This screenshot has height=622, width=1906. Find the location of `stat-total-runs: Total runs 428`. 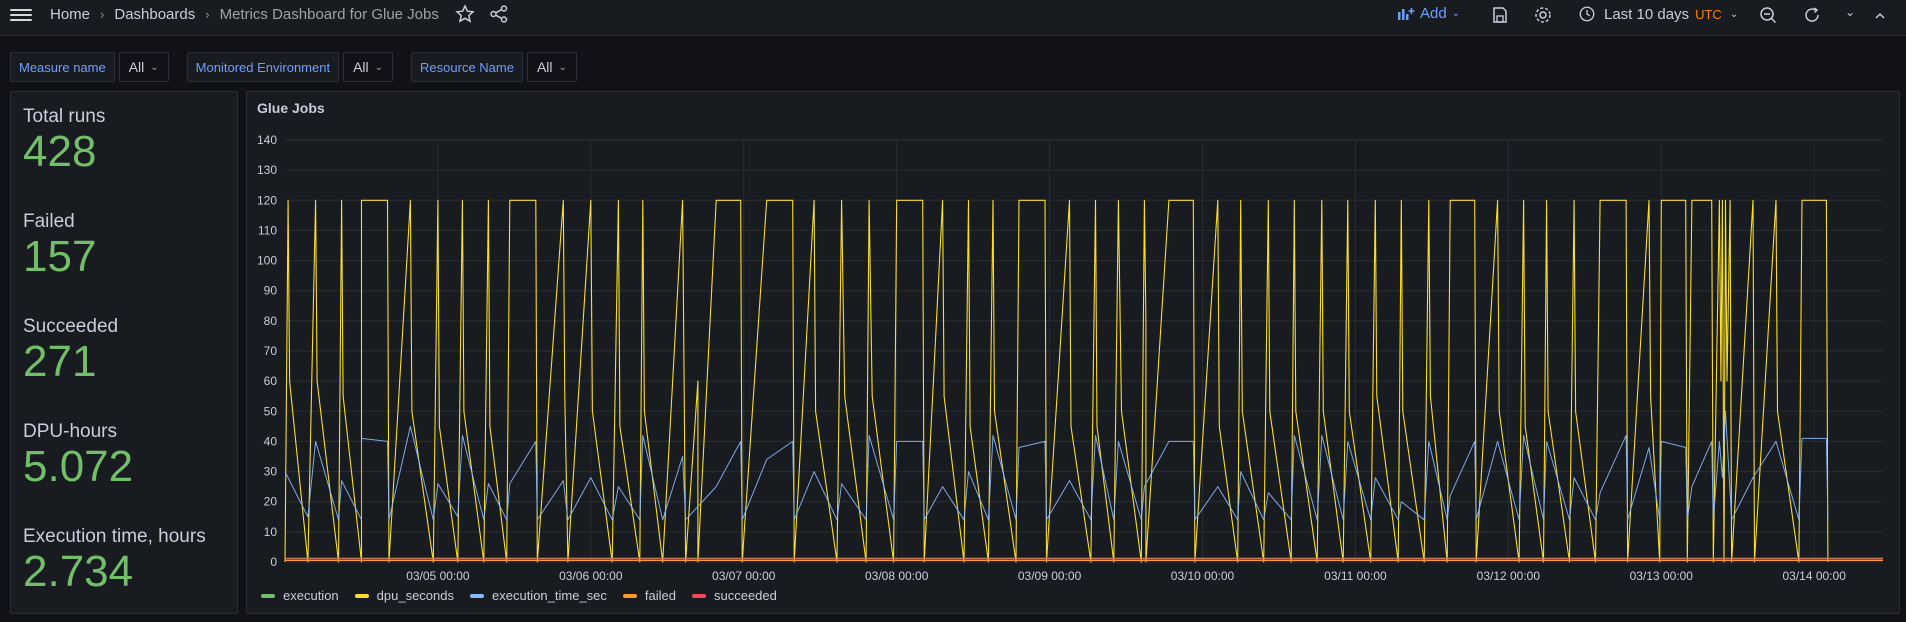

stat-total-runs: Total runs 428 is located at coordinates (64, 141).